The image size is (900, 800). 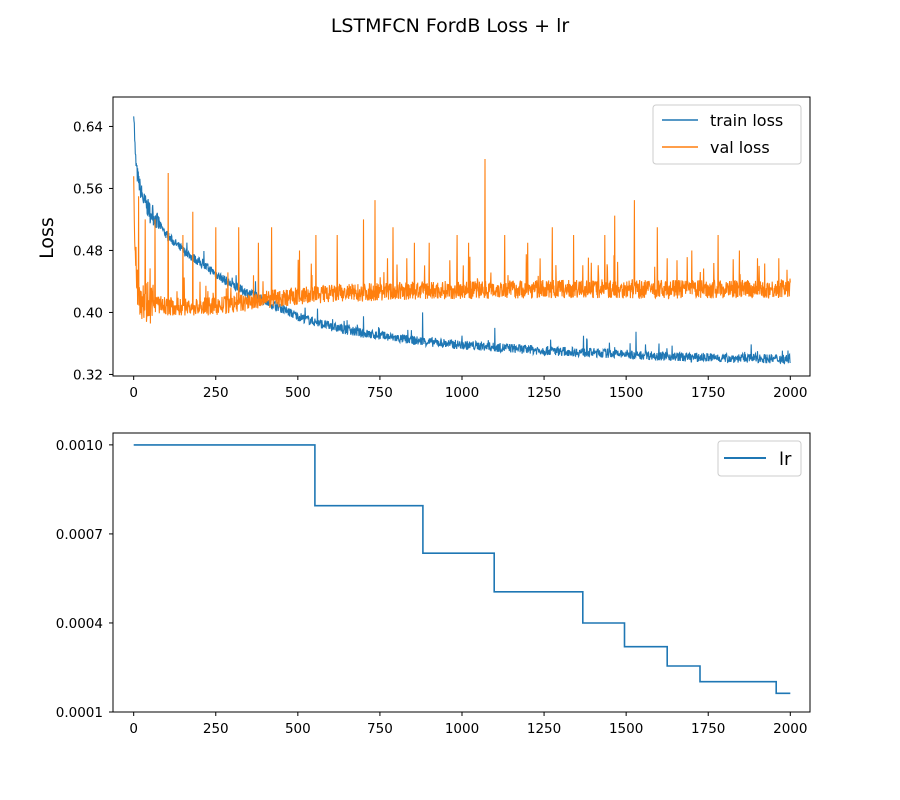 I want to click on legend-lr-label: lr, so click(x=785, y=459).